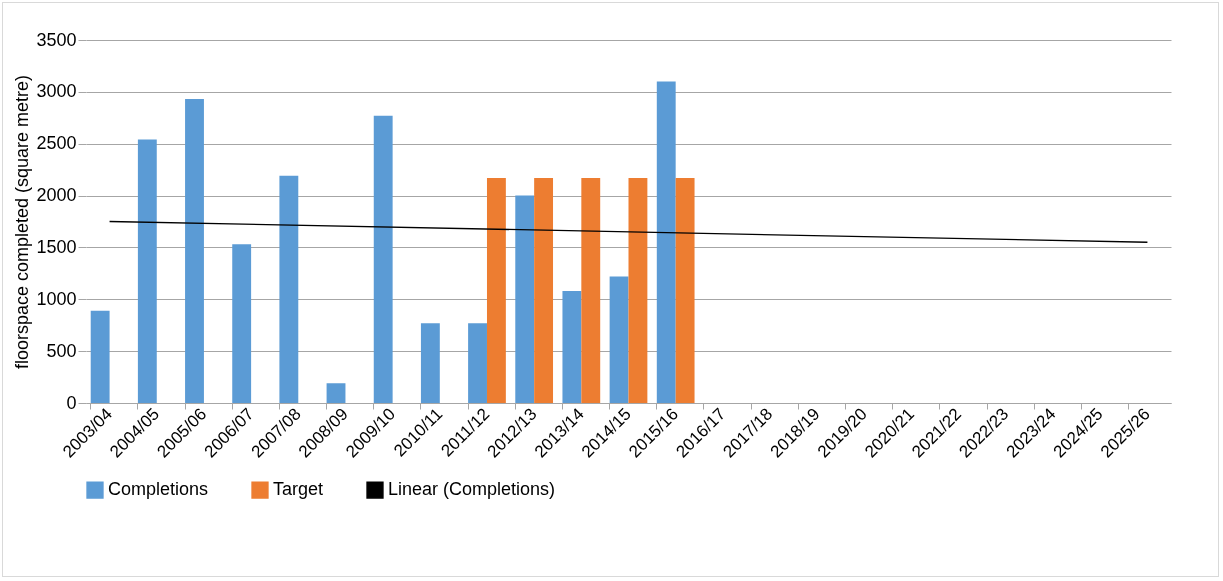 The width and height of the screenshot is (1223, 581). What do you see at coordinates (158, 489) in the screenshot?
I see `legend-label: Completions` at bounding box center [158, 489].